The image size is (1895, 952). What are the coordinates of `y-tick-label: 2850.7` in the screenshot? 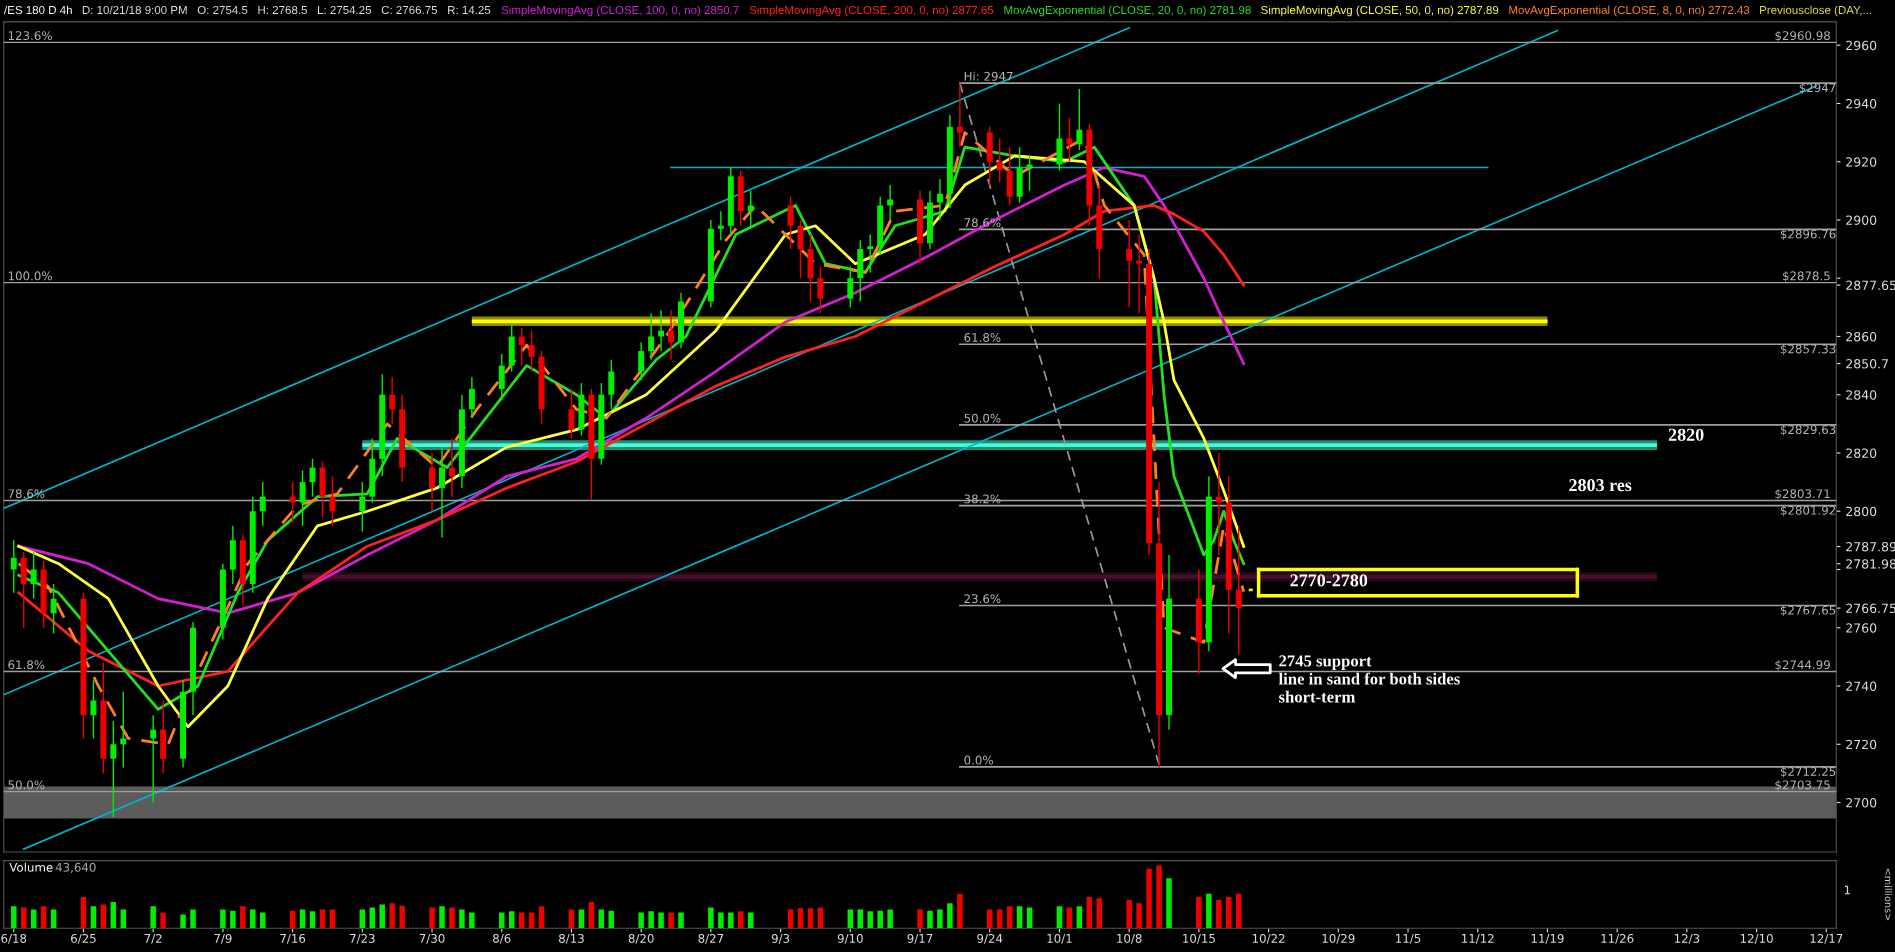 It's located at (1867, 364).